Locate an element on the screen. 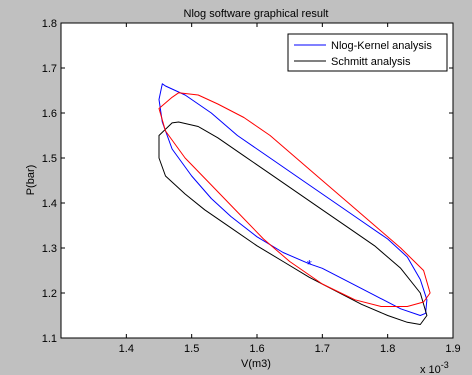 This screenshot has height=375, width=472. y-tick-label: 1.4 is located at coordinates (49, 204).